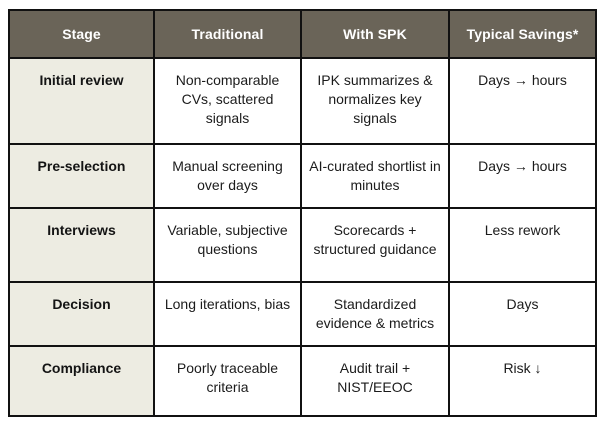  What do you see at coordinates (375, 101) in the screenshot?
I see `with-spk-cell: IPK summarizes & normalizes key signals` at bounding box center [375, 101].